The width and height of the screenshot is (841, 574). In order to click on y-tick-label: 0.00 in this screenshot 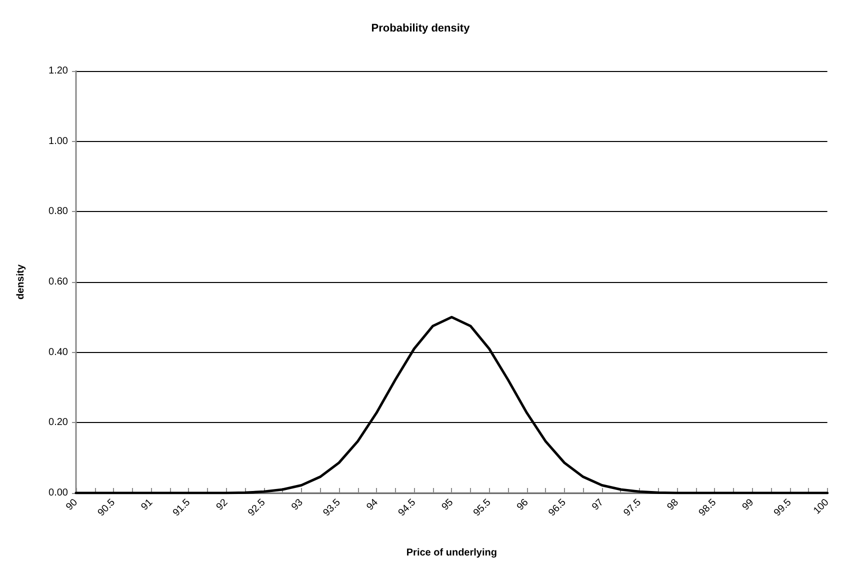, I will do `click(58, 493)`.